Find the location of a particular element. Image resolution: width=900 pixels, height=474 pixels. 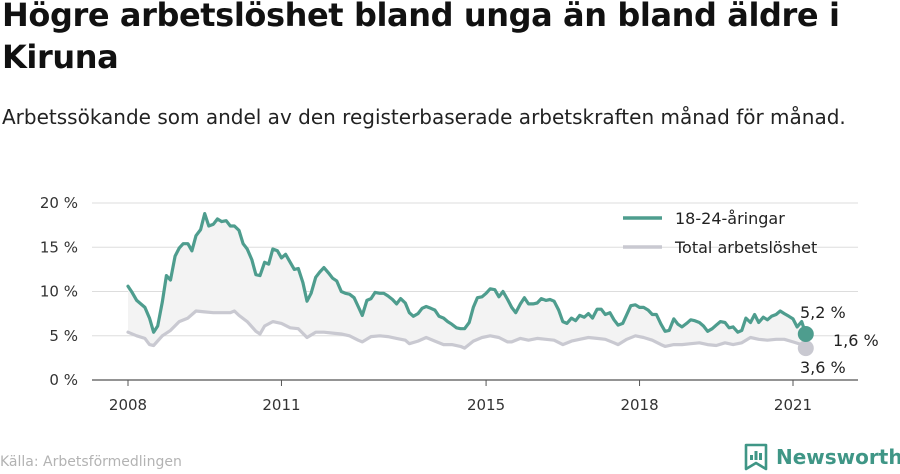

y-tick-label: 10 % is located at coordinates (59, 292).